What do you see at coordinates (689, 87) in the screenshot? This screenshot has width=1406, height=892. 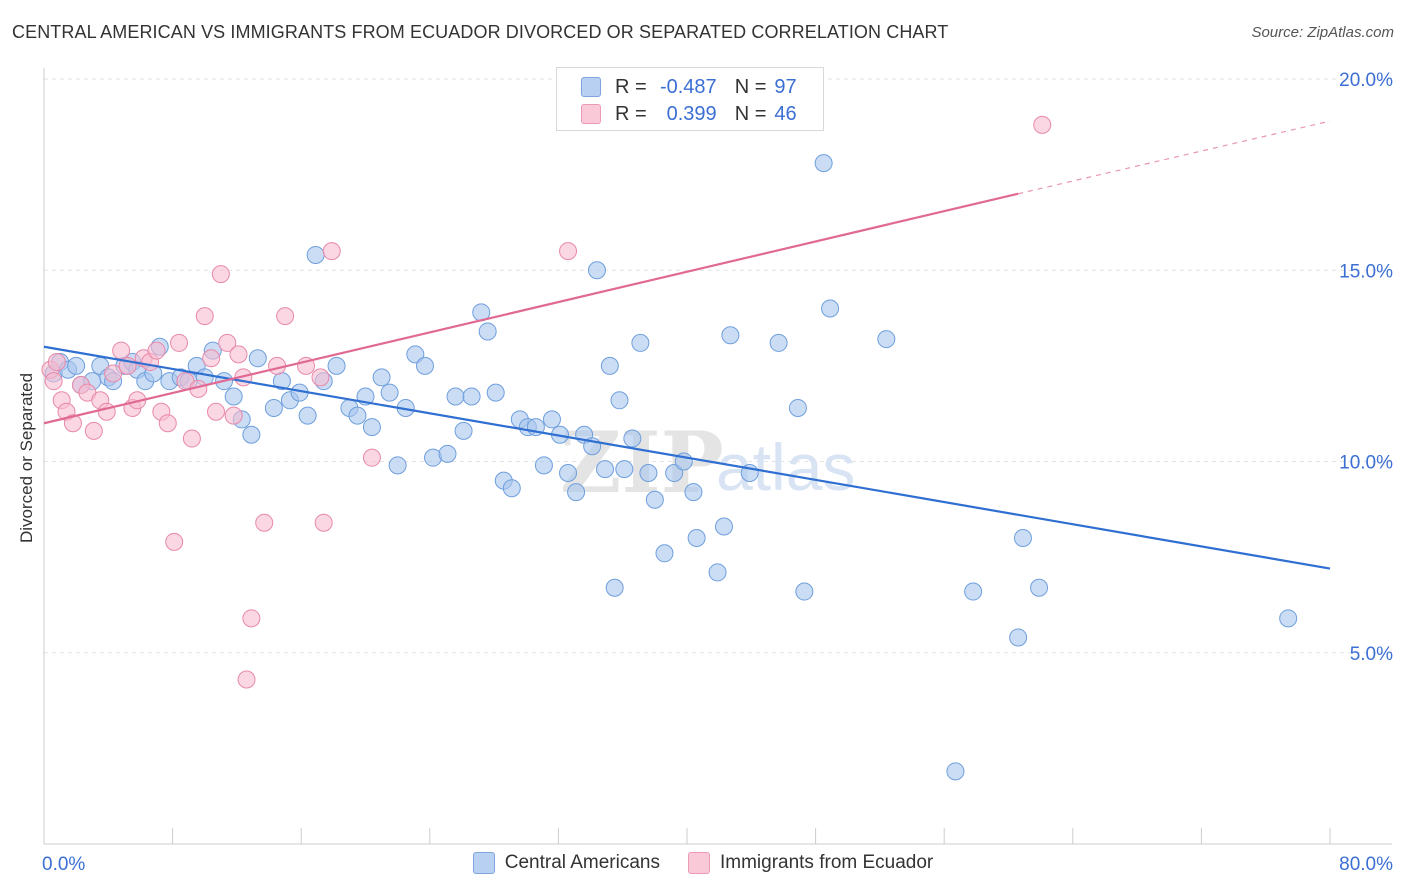 I see `legend-row-central-americans: R = -0.487 N = 97` at bounding box center [689, 87].